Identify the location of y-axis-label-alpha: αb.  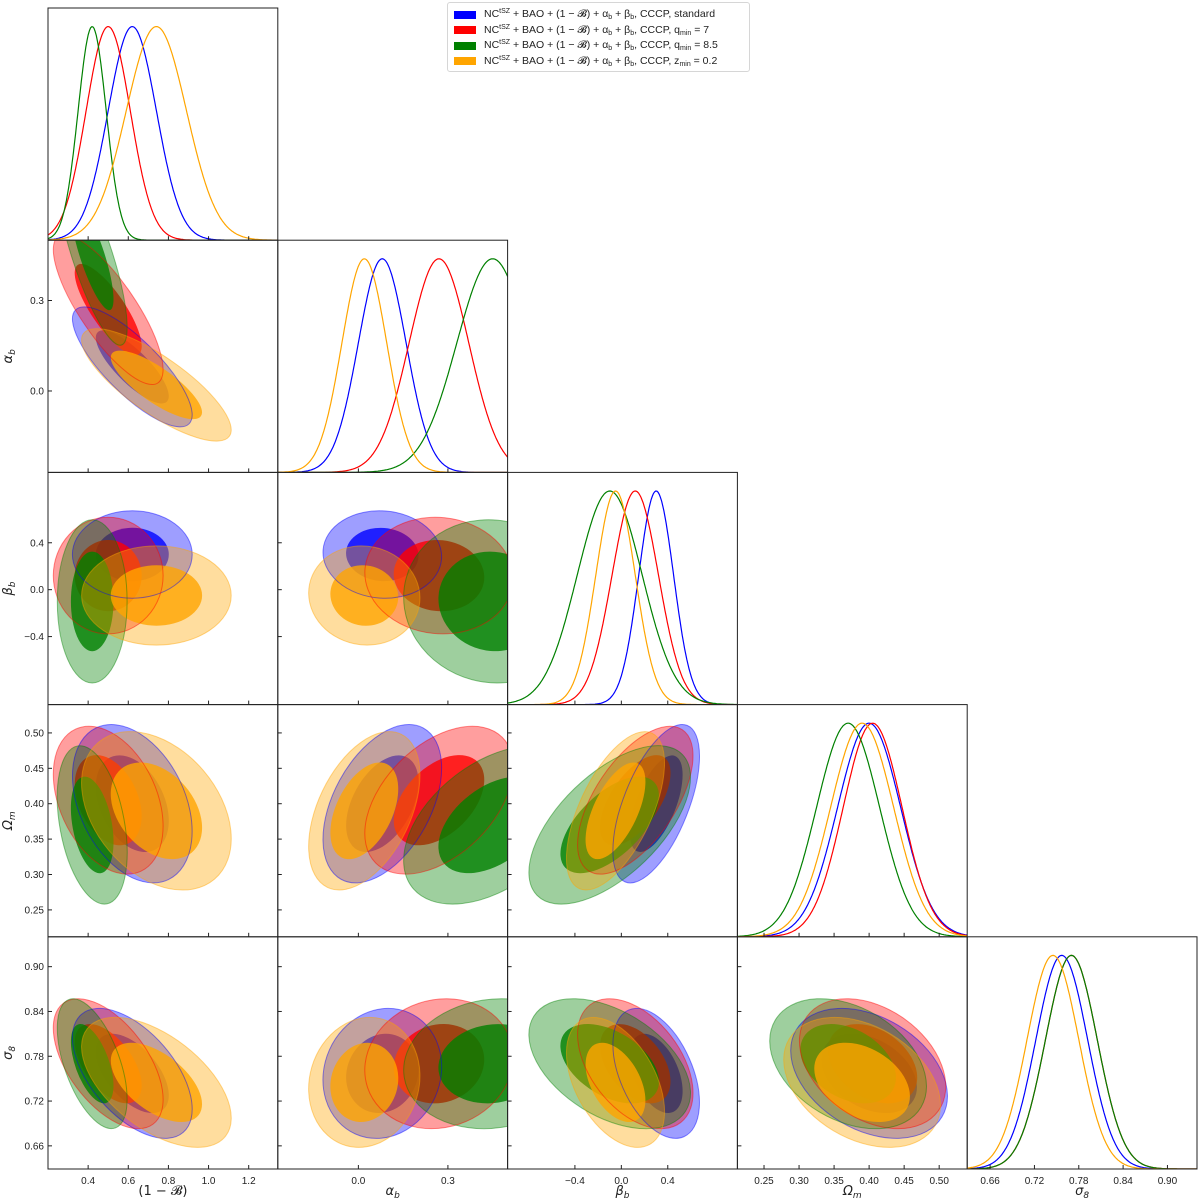
(9, 356).